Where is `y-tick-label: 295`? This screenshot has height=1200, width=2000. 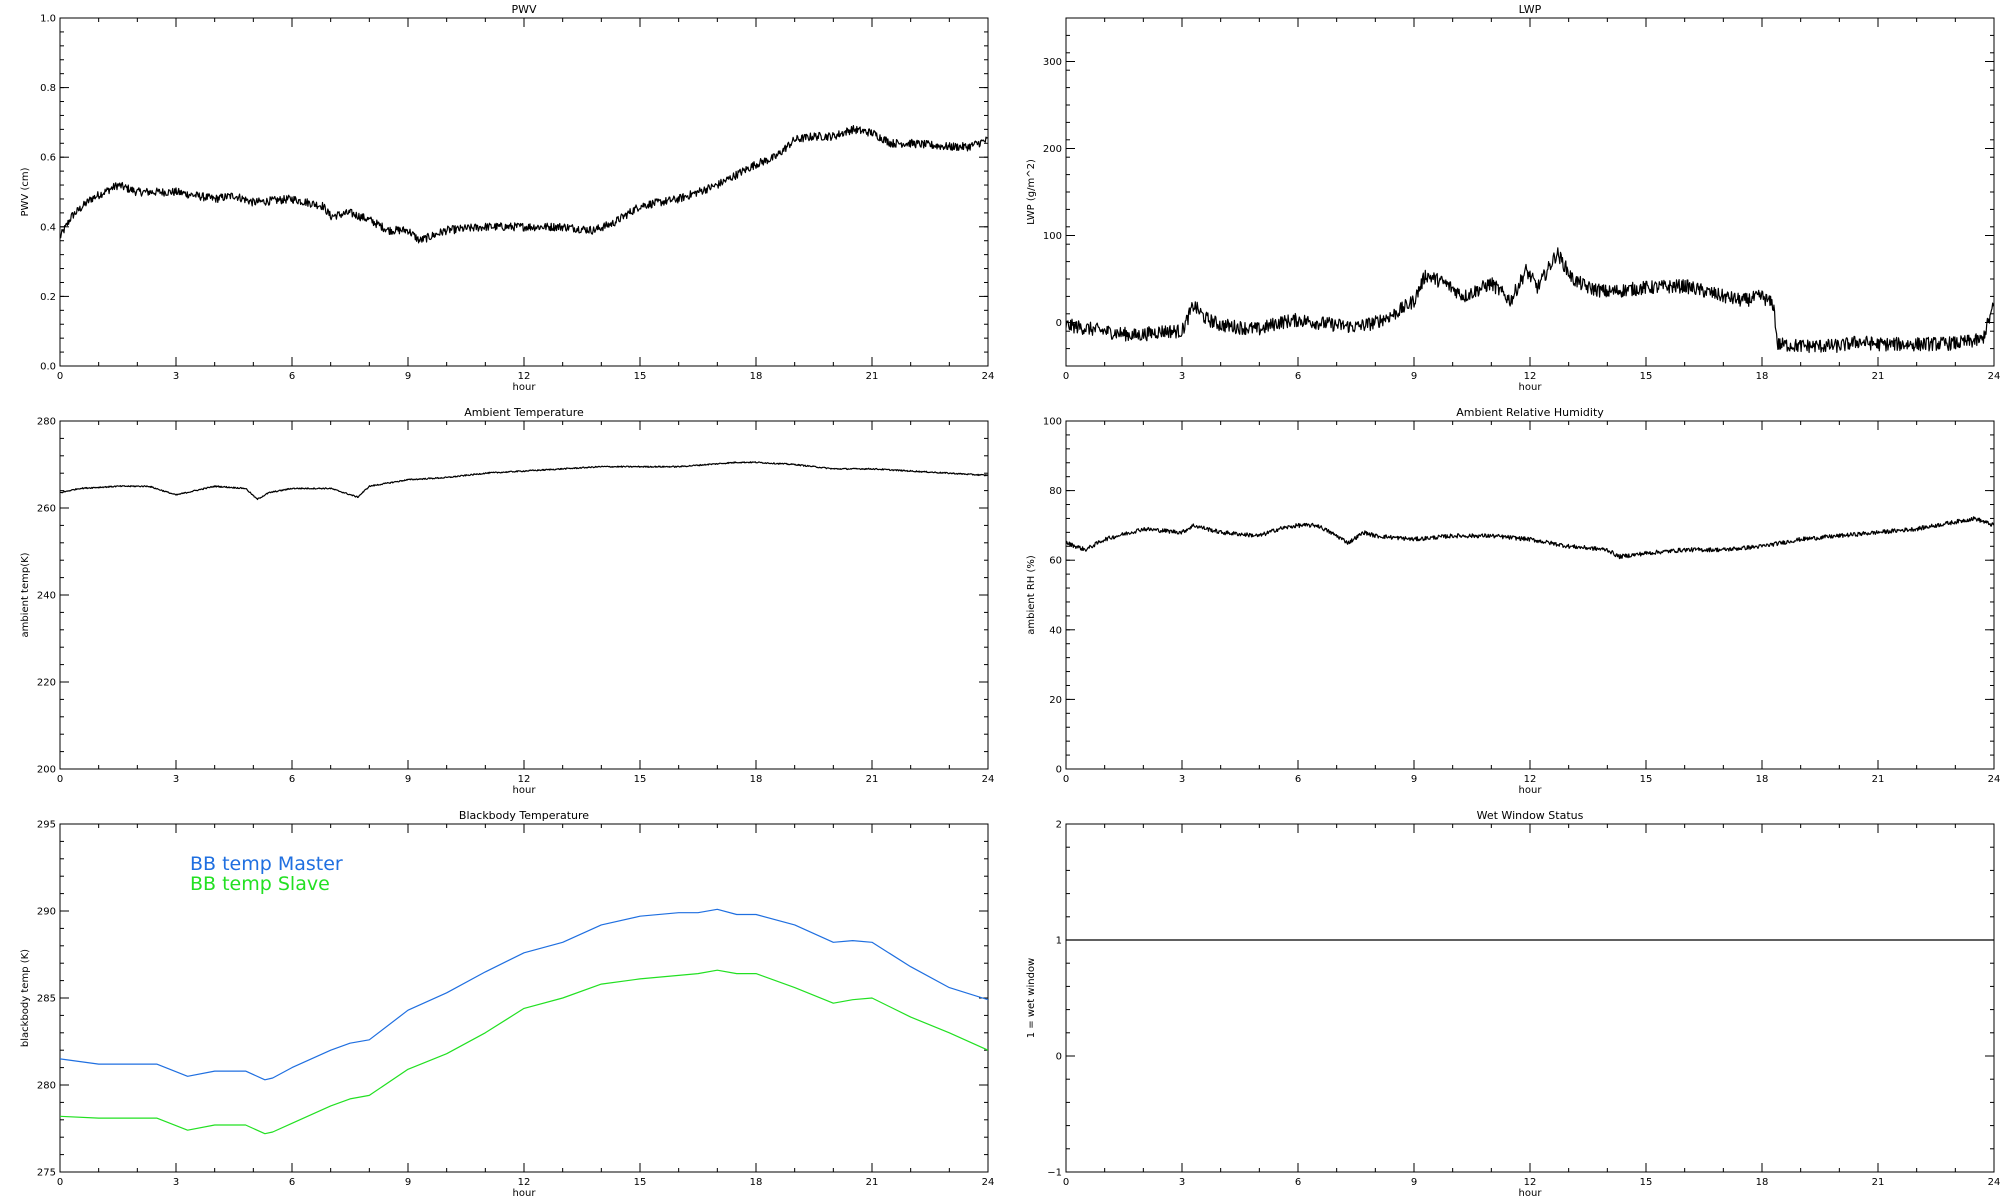
y-tick-label: 295 is located at coordinates (46, 825).